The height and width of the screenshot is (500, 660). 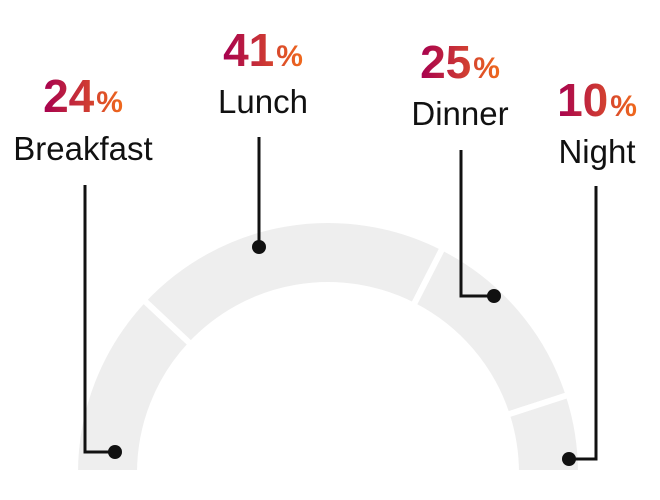 I want to click on value-number: 24, so click(x=69, y=96).